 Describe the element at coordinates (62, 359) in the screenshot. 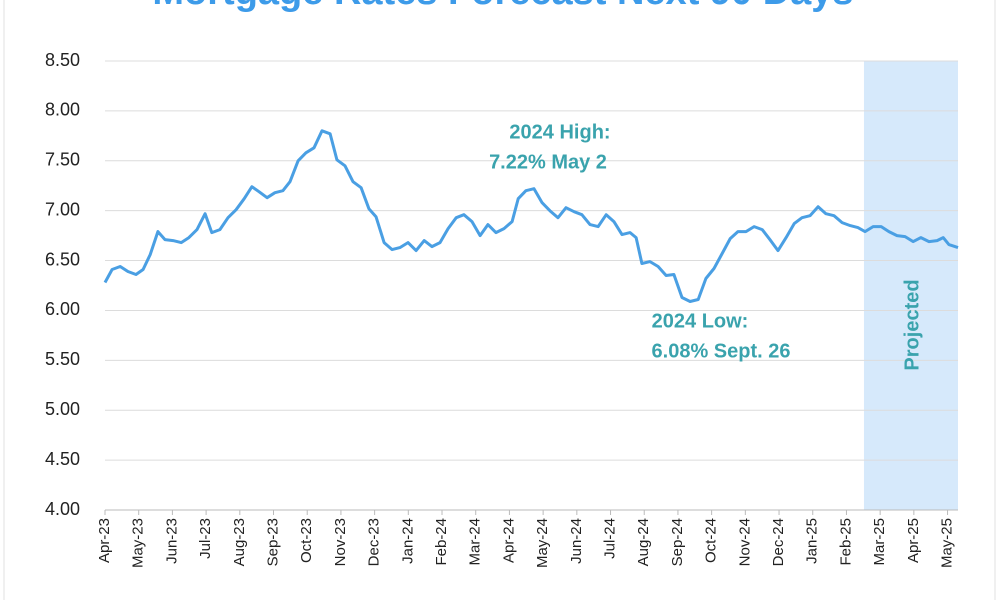

I see `y-tick-label: 5.50` at that location.